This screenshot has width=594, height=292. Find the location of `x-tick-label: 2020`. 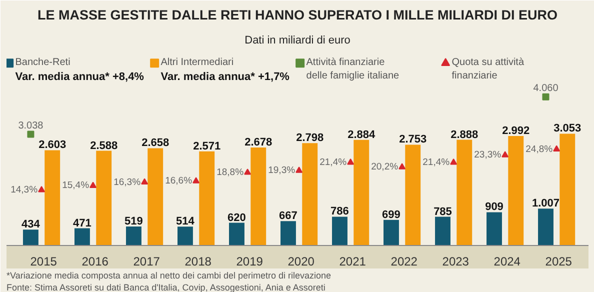

x-tick-label: 2020 is located at coordinates (301, 261).